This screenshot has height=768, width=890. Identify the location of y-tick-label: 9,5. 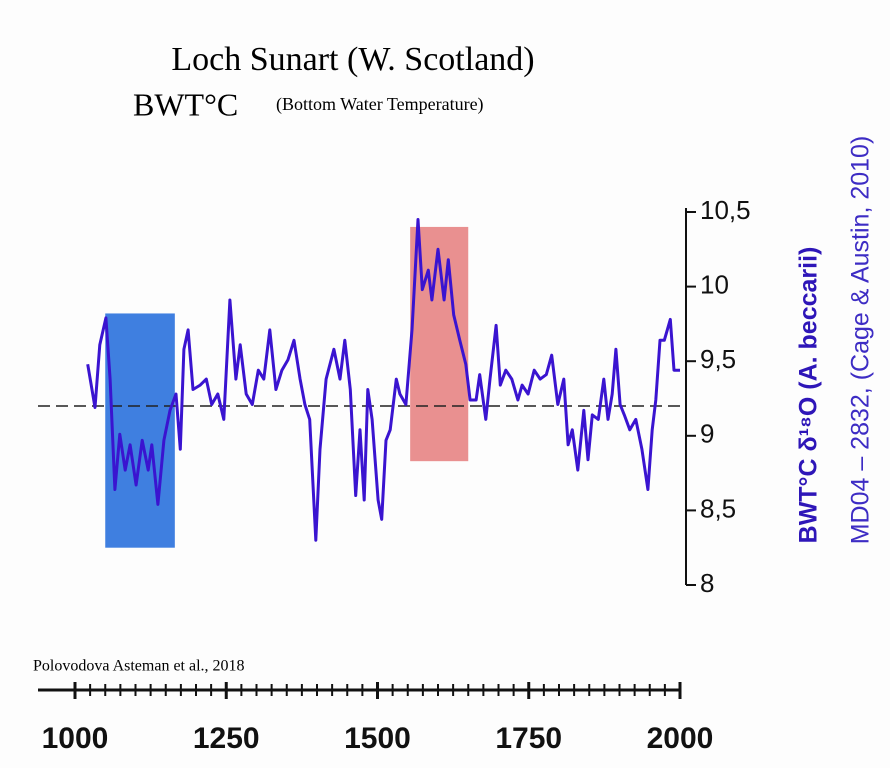
(718, 359).